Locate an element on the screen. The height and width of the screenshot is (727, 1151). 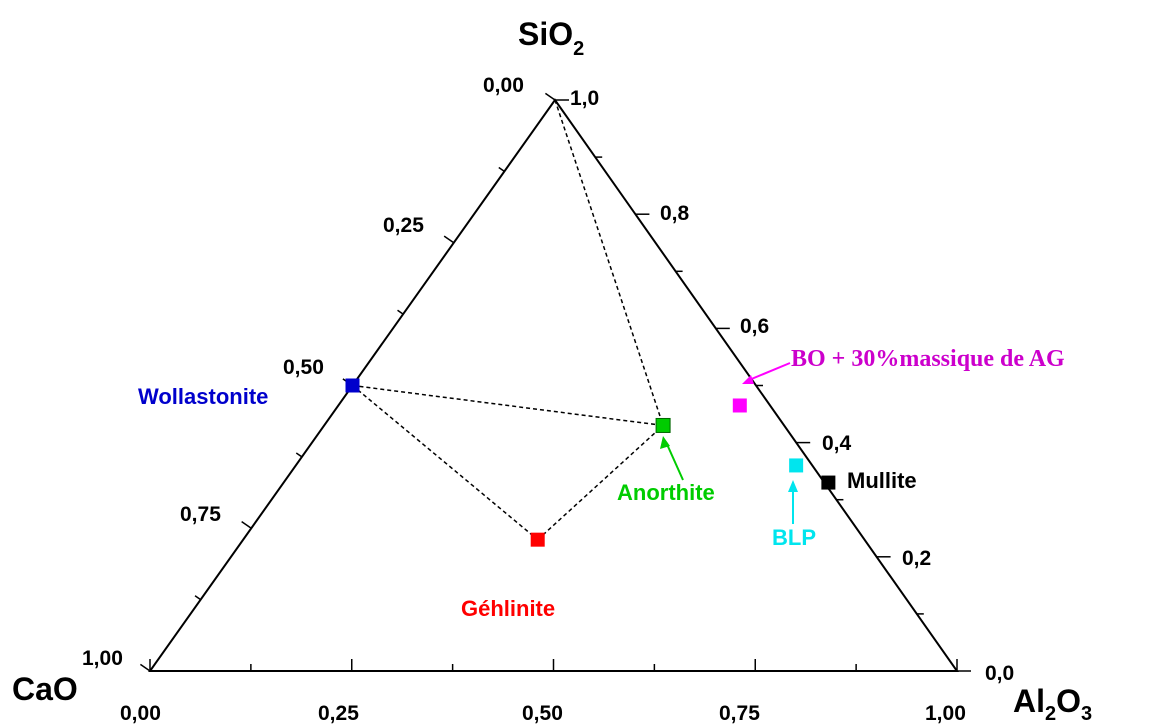
right-tick-label: 0,4 is located at coordinates (837, 443).